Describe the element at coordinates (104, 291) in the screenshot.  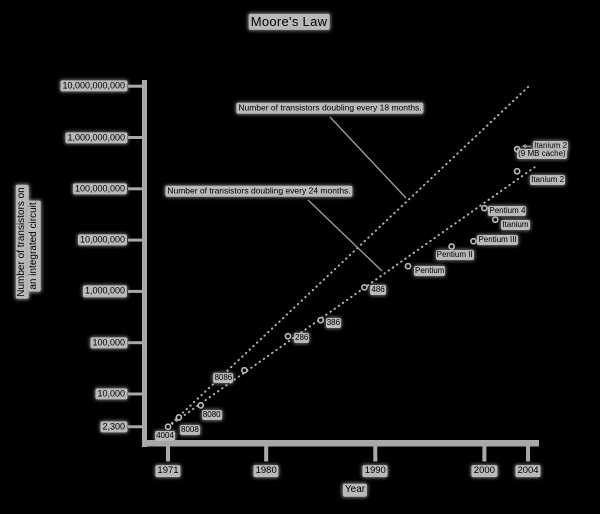
I see `y-tick-label: 1,000,000` at that location.